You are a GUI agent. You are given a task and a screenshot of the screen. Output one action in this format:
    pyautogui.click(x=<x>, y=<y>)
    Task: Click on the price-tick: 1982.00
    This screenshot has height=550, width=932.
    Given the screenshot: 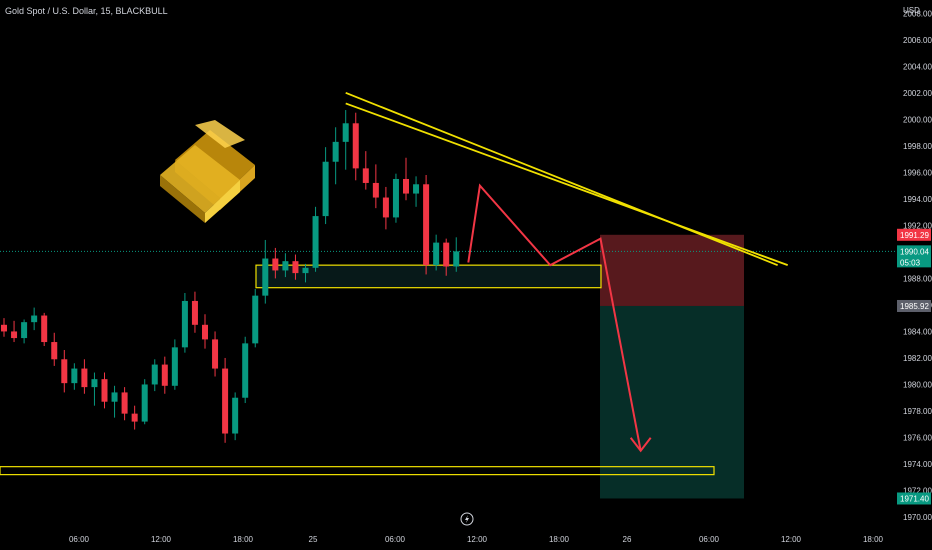 What is the action you would take?
    pyautogui.click(x=917, y=358)
    